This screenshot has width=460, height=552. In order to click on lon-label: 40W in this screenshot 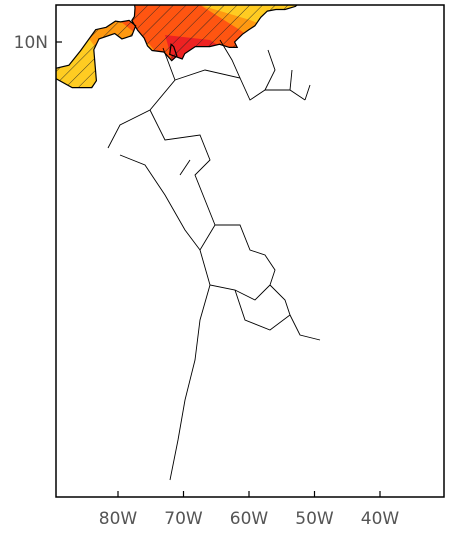, I will do `click(380, 519)`.